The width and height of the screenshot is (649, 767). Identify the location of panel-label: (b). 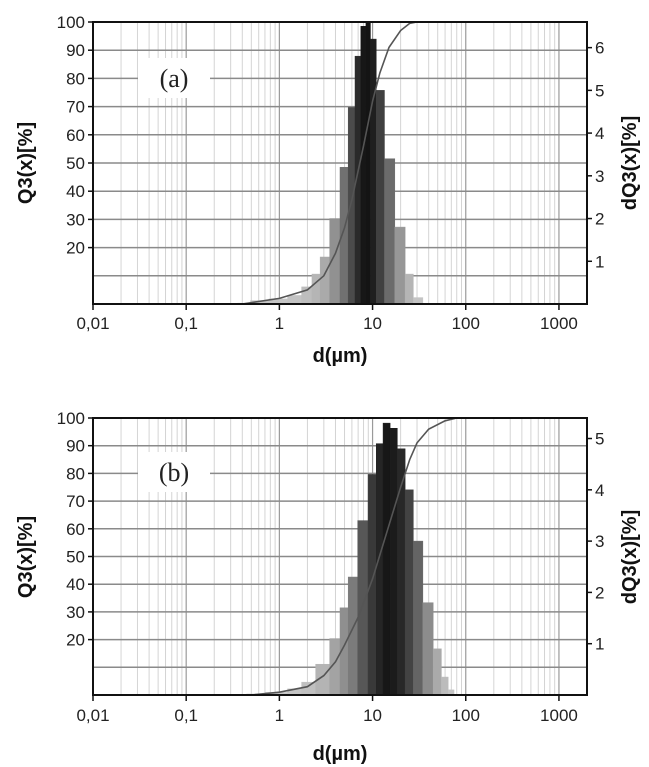
(174, 472).